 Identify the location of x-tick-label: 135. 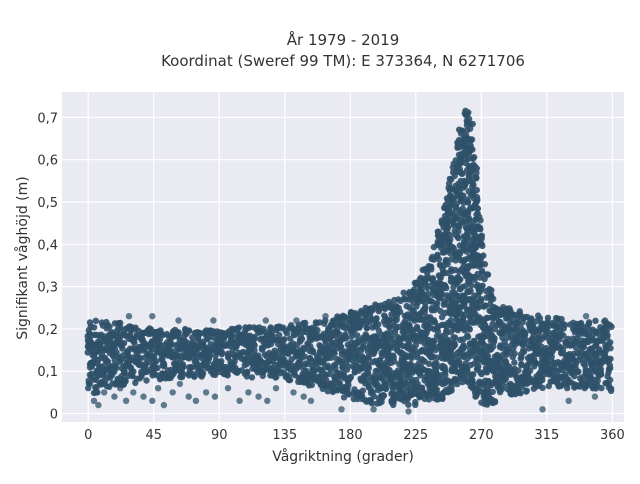
(284, 435).